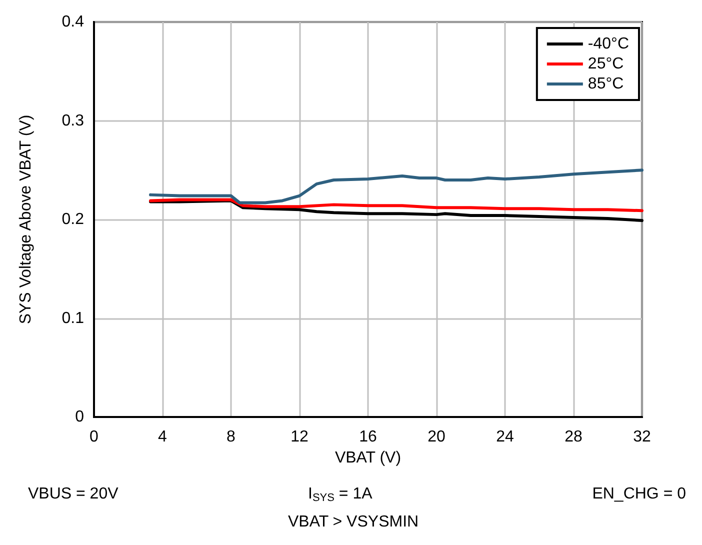 This screenshot has height=545, width=702. I want to click on legend-label: -40°C, so click(608, 44).